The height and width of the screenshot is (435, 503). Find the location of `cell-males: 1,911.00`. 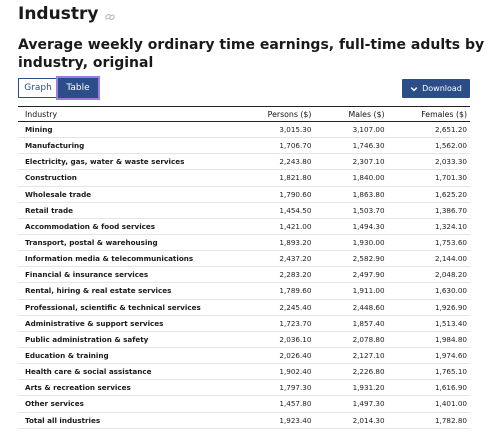

cell-males: 1,911.00 is located at coordinates (351, 291).